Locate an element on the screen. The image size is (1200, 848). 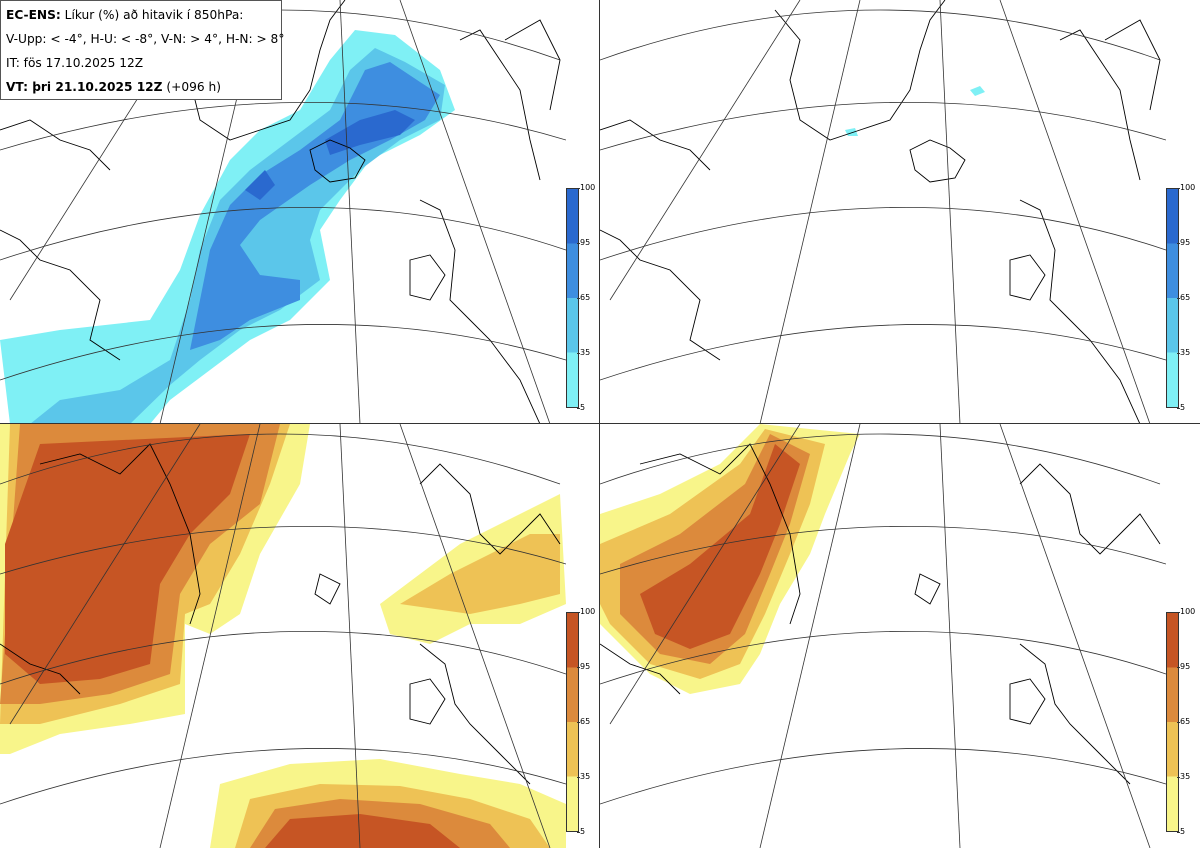
legend-title: EC-ENS: Líkur (%) að hitavik í 850hPa: is located at coordinates (125, 15).